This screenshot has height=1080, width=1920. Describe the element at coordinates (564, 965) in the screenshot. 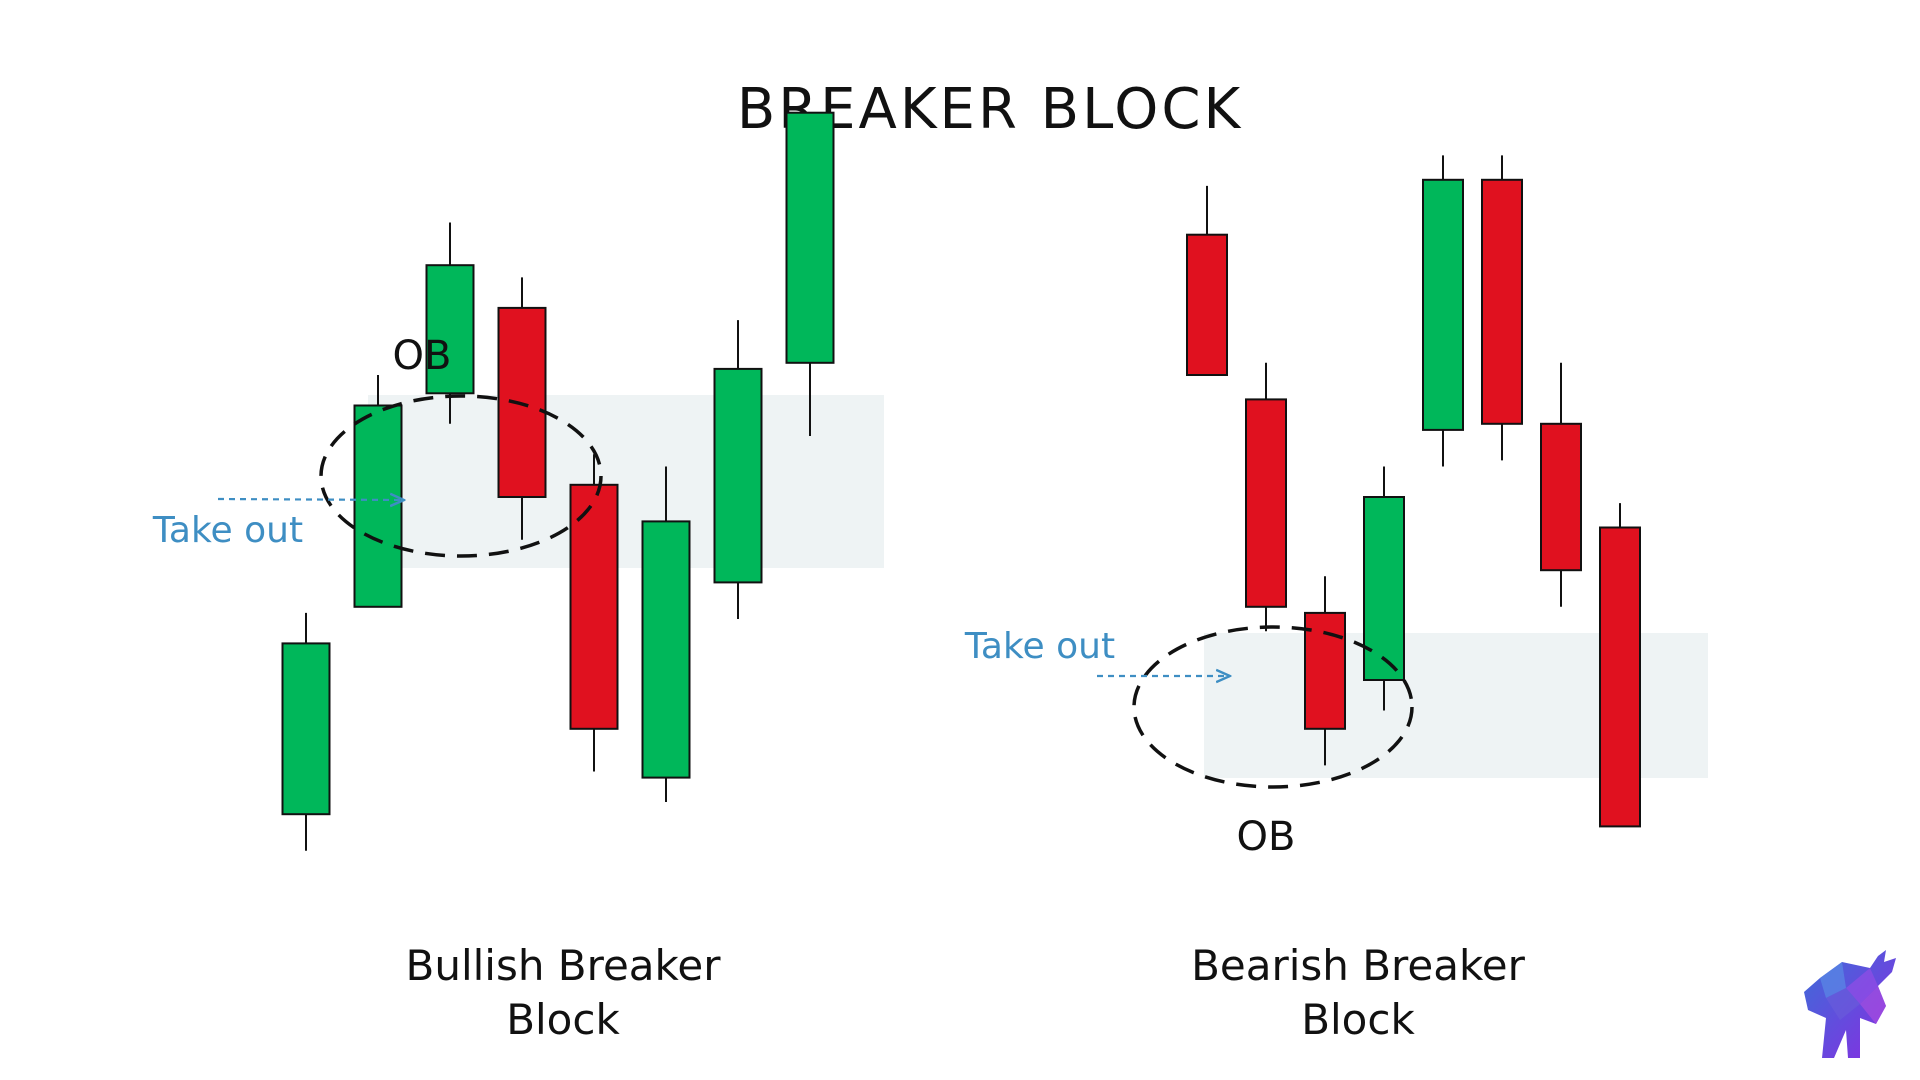

I see `bullish-caption-line1: Bullish Breaker` at that location.